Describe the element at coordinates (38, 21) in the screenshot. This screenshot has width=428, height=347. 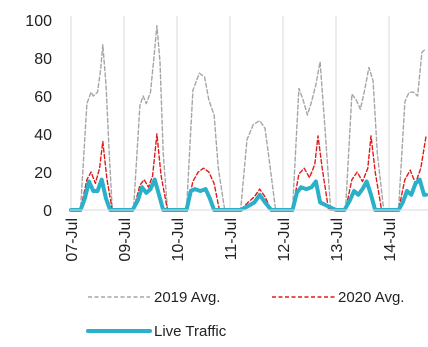
I see `y-tick-label: 100` at that location.